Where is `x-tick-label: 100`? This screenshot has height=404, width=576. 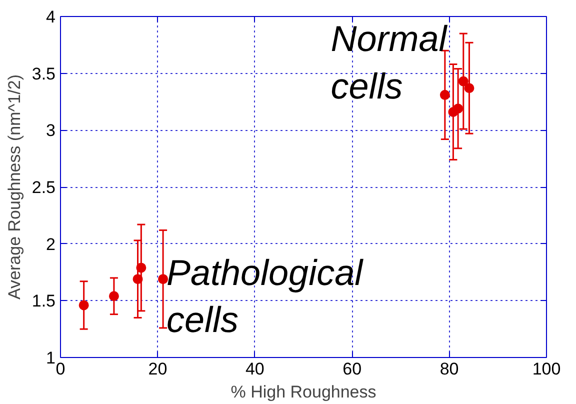 x-tick-label: 100 is located at coordinates (546, 369).